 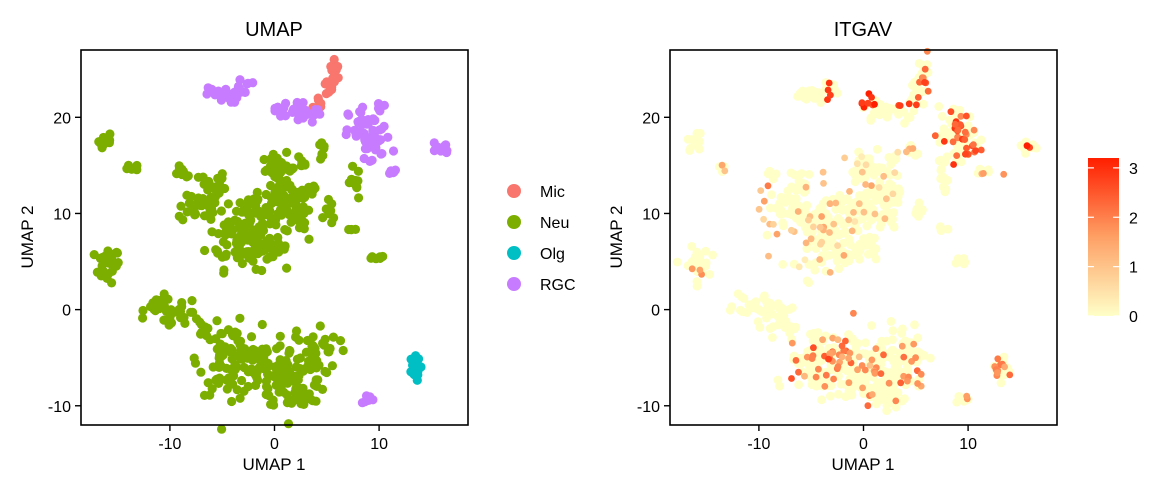 I want to click on legend-key-rgc, so click(x=514, y=284).